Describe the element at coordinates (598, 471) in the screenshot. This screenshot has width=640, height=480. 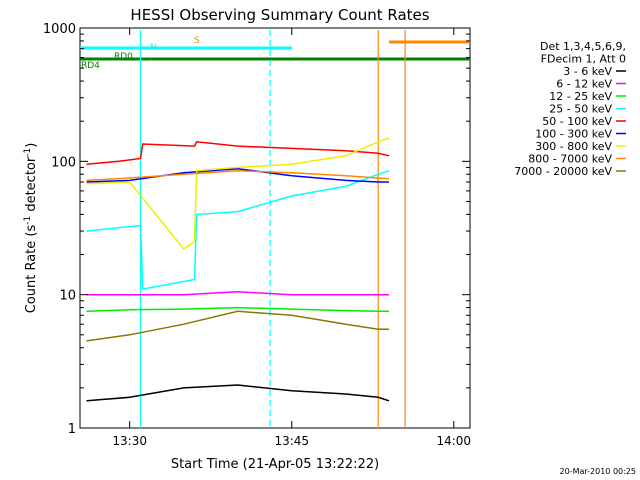
I see `generation-timestamp: 20-Mar-2010 00:25` at that location.